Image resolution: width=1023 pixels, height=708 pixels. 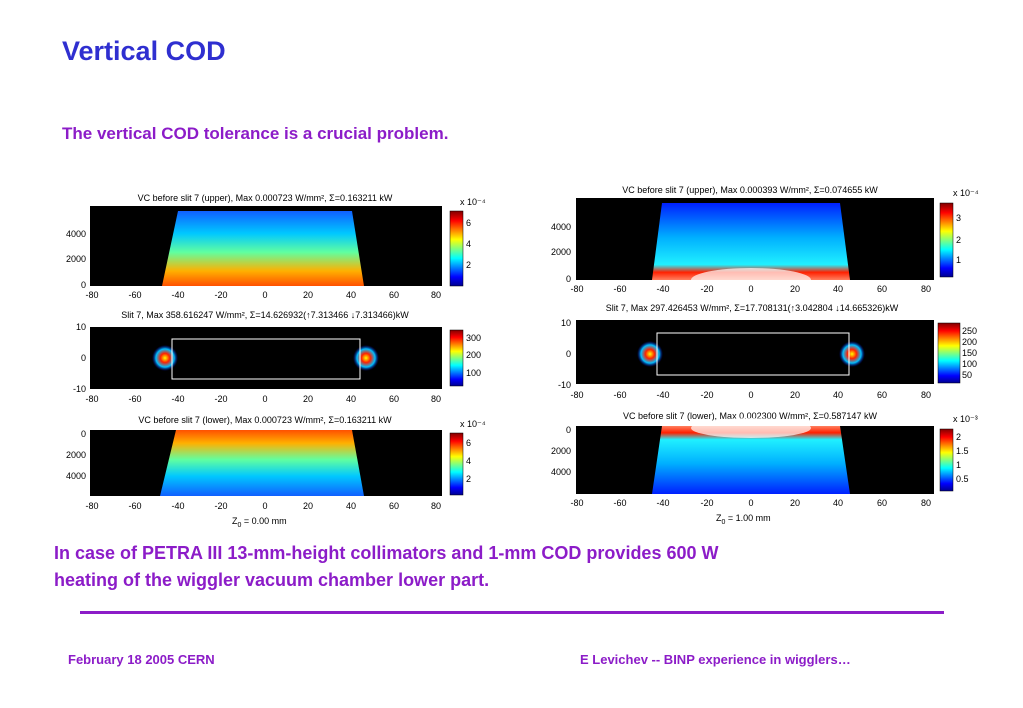 What do you see at coordinates (958, 260) in the screenshot?
I see `colorbar-tick: 1` at bounding box center [958, 260].